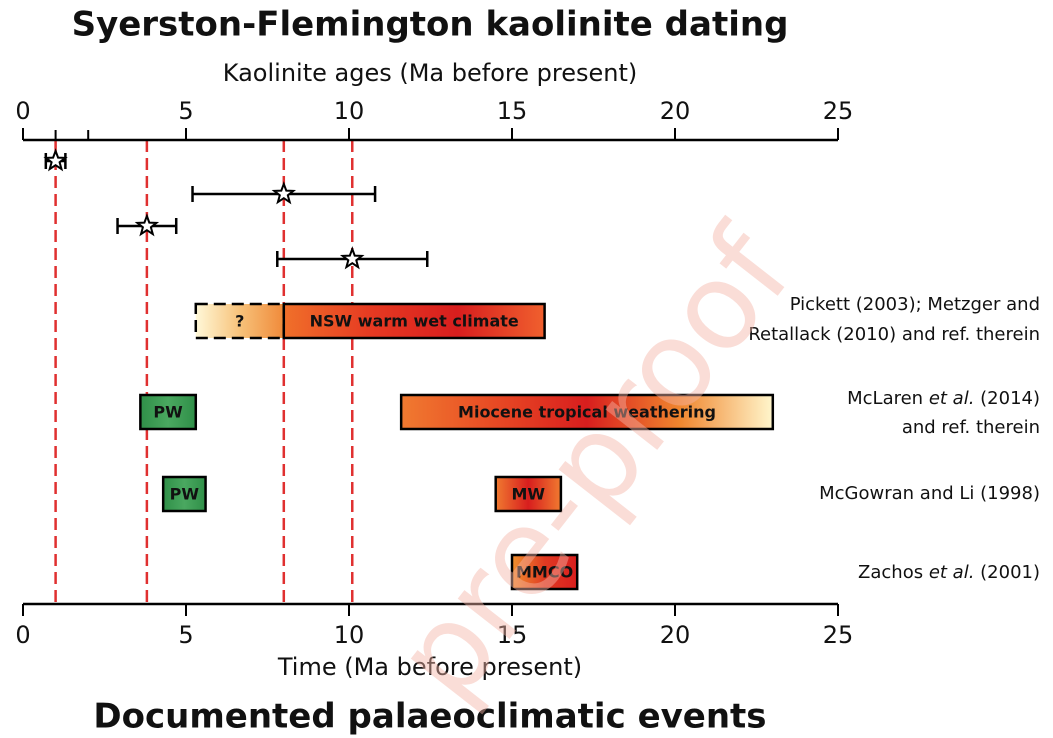 This screenshot has height=738, width=1053. I want to click on event-label: Miocene tropical weathering, so click(587, 412).